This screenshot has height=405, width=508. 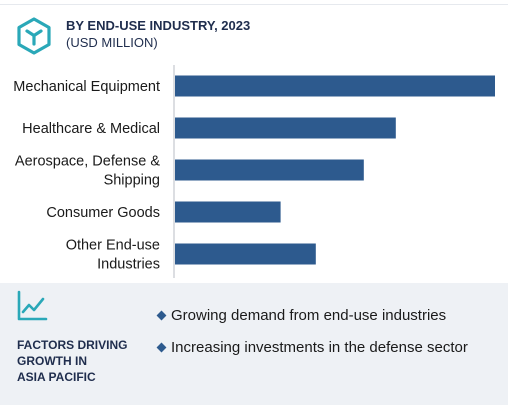 I want to click on factors-heading: FACTORS DRIVING GROWTH IN ASIA PACIFIC, so click(x=72, y=361).